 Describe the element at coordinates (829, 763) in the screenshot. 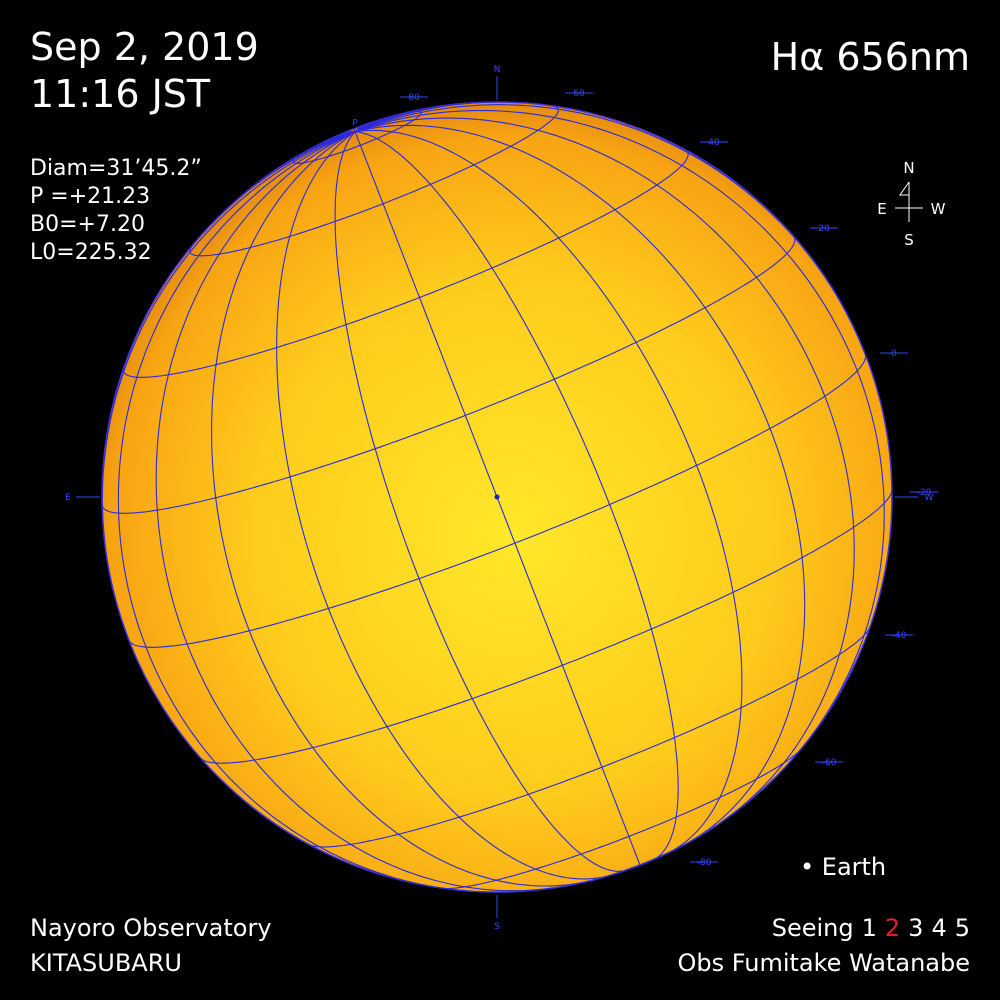

I see `latitude-label: -60` at that location.